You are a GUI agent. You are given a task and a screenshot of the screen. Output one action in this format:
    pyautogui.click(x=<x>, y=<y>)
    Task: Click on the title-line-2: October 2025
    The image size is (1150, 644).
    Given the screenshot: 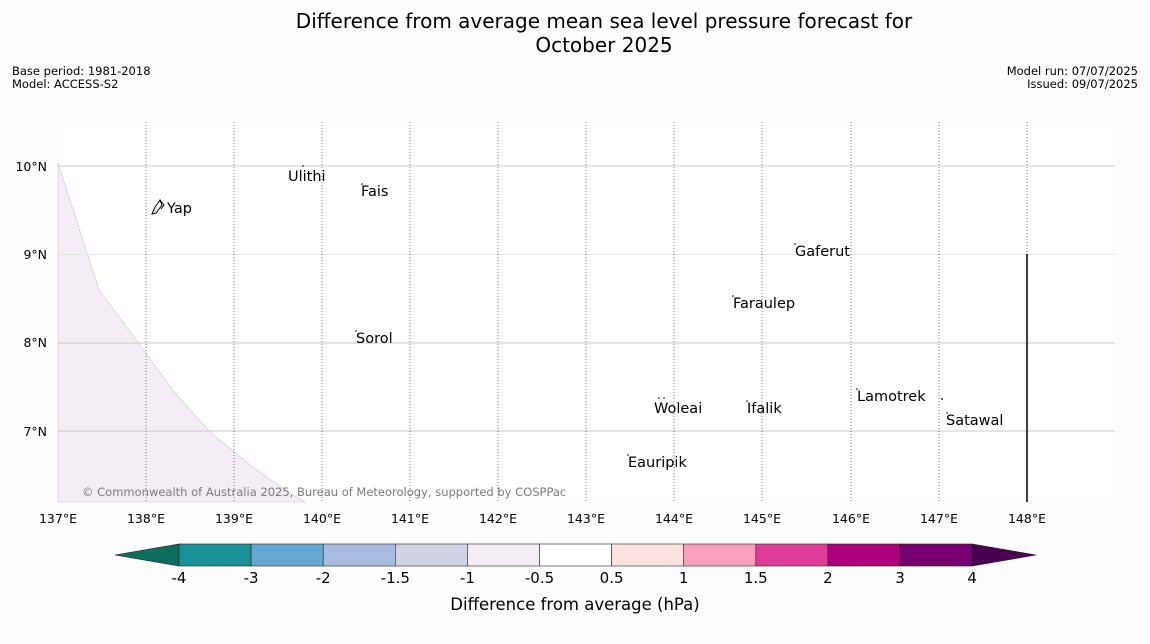 What is the action you would take?
    pyautogui.click(x=604, y=45)
    